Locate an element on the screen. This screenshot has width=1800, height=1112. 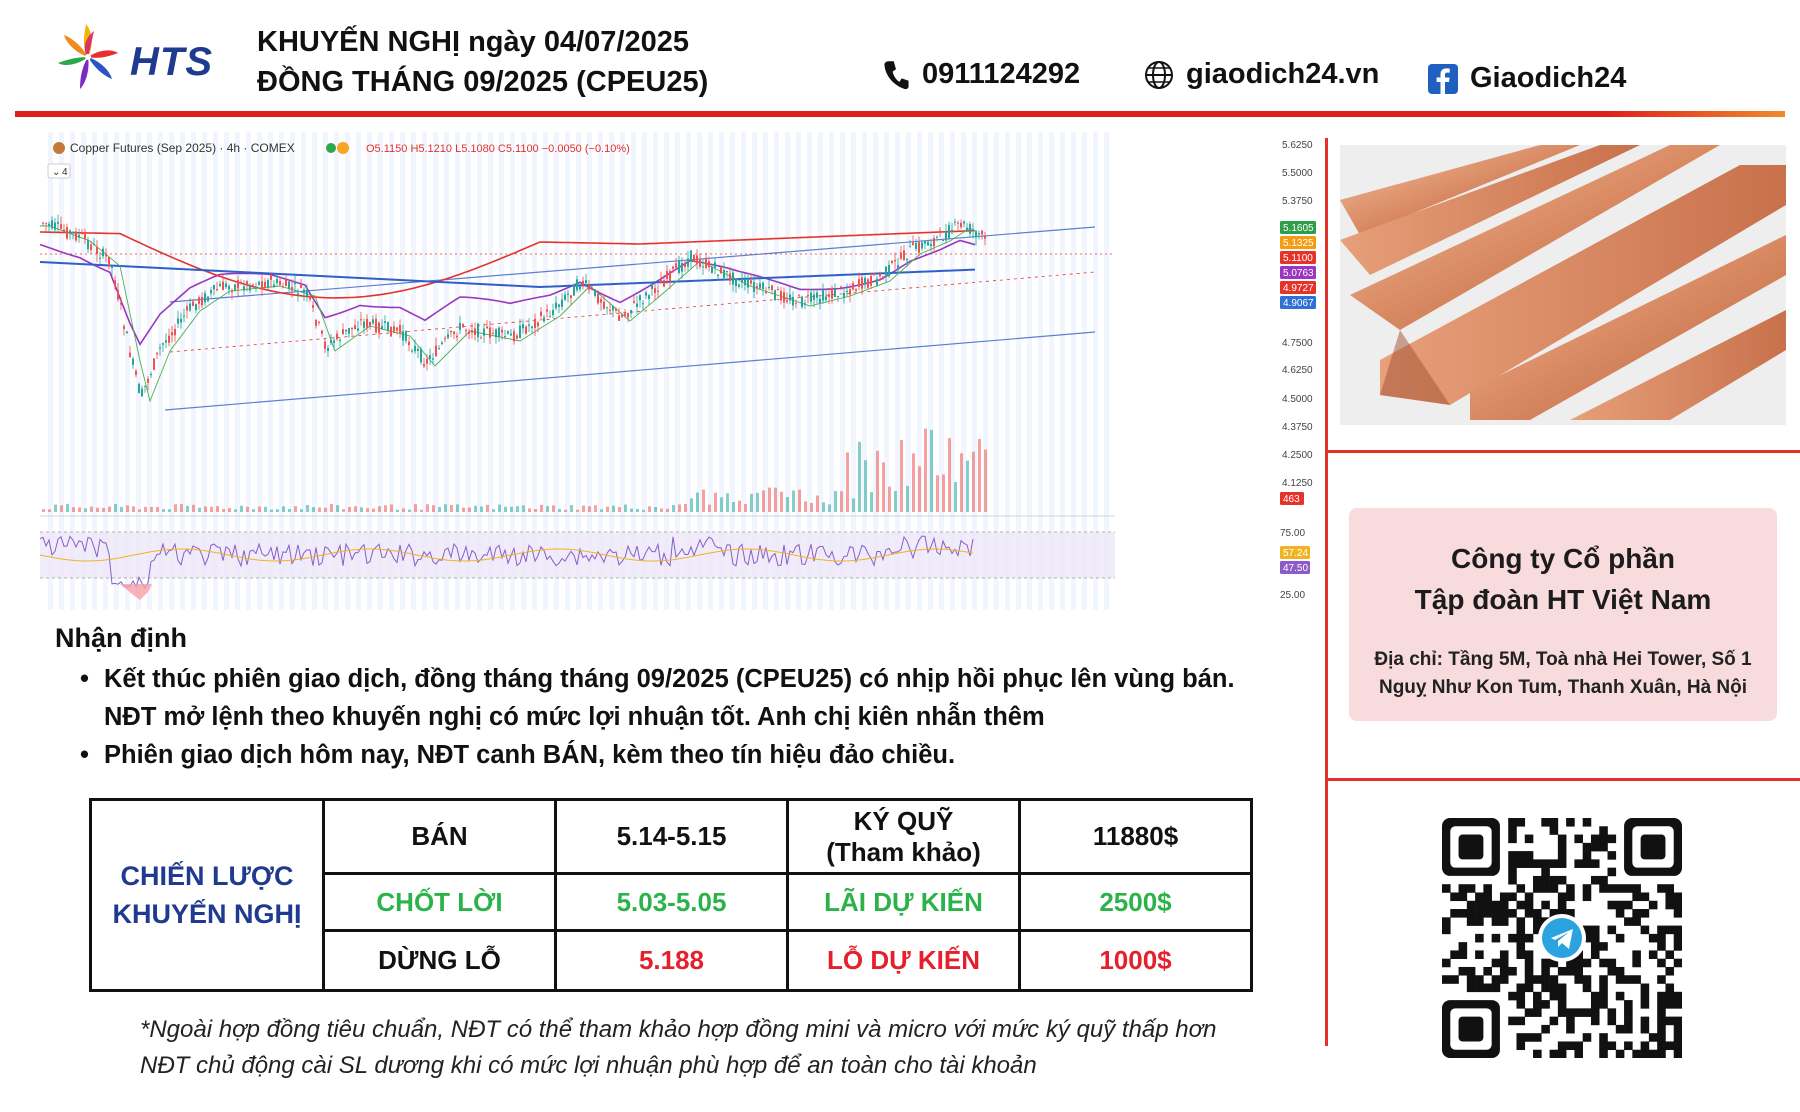
expected-profit-label: LÃI DỰ KIẾN is located at coordinates (903, 902).